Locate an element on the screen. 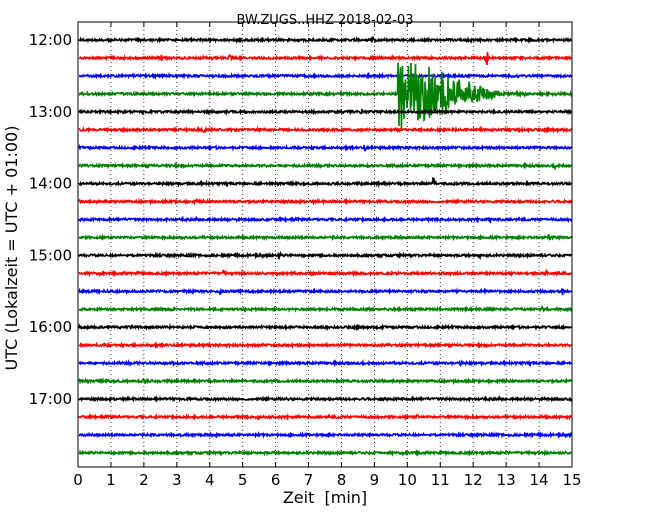  x-tick-label: 4 is located at coordinates (210, 480).